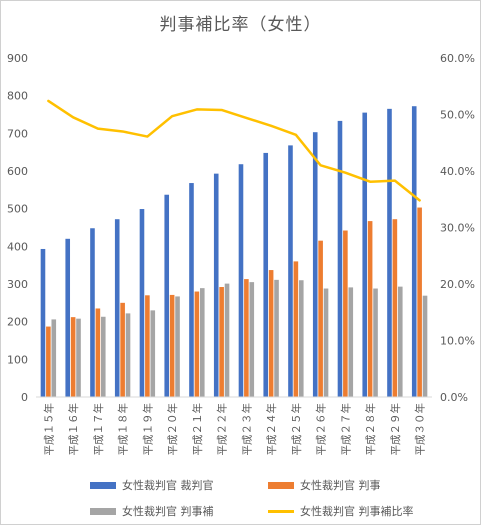 The width and height of the screenshot is (481, 525). Describe the element at coordinates (17, 322) in the screenshot. I see `y-left-tick-label: 200` at that location.